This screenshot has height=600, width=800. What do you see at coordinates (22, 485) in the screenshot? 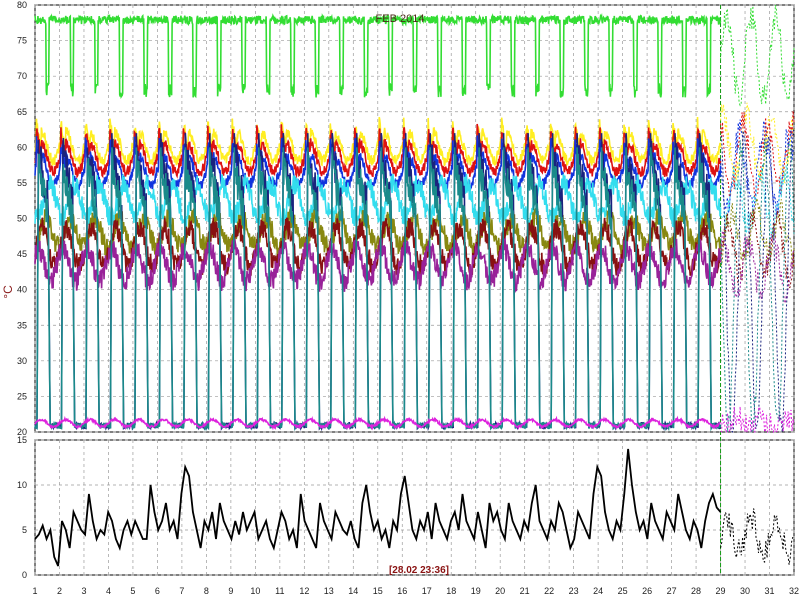
I see `y-tick-label: 10` at bounding box center [22, 485].